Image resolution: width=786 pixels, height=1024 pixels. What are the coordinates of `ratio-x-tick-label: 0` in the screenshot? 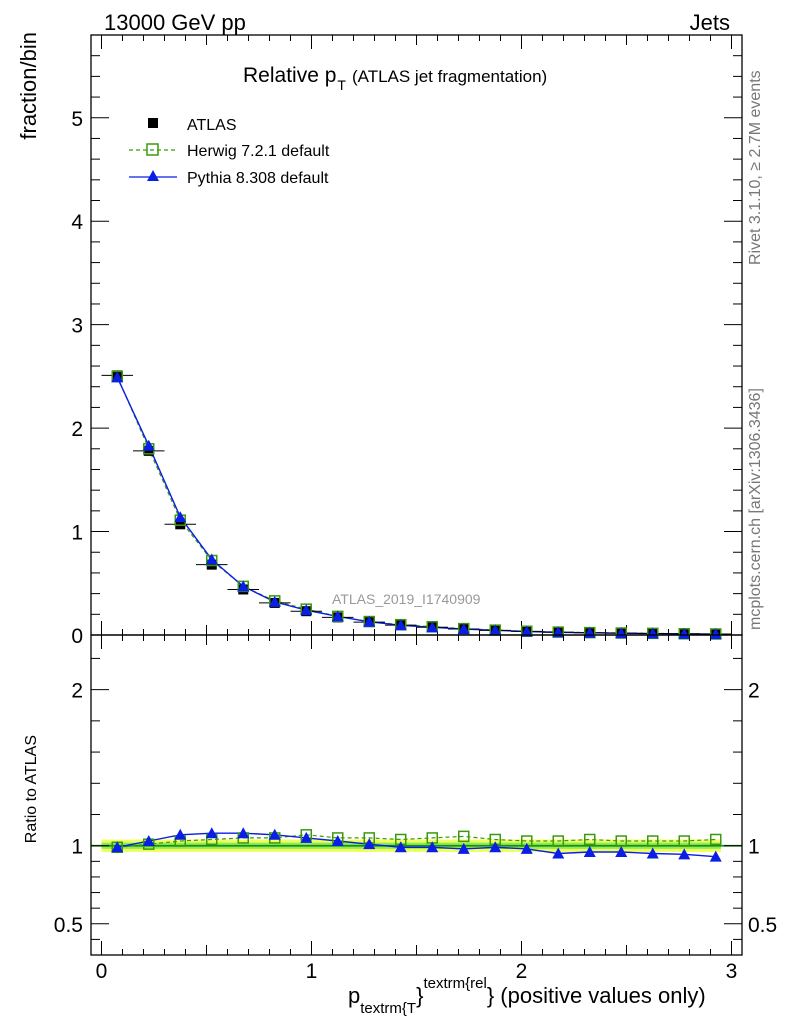 It's located at (102, 971).